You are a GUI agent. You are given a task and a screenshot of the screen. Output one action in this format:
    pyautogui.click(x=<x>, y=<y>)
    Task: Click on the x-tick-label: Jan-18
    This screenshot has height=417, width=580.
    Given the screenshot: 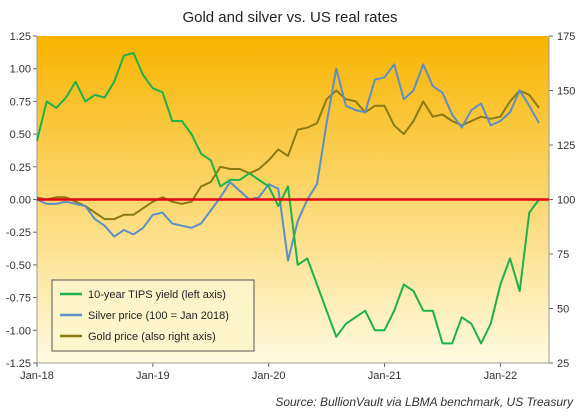 What is the action you would take?
    pyautogui.click(x=37, y=376)
    